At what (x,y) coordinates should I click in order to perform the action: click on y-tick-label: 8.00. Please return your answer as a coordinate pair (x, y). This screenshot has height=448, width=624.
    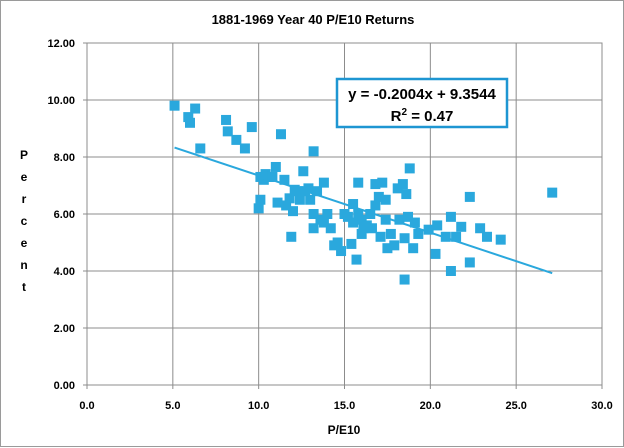
    Looking at the image, I should click on (64, 158).